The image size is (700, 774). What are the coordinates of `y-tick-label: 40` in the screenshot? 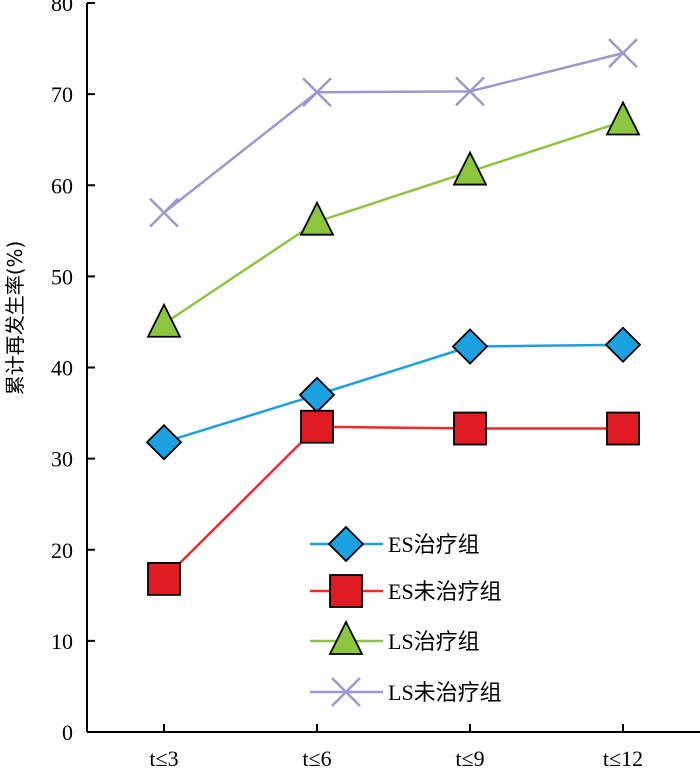 It's located at (62, 368).